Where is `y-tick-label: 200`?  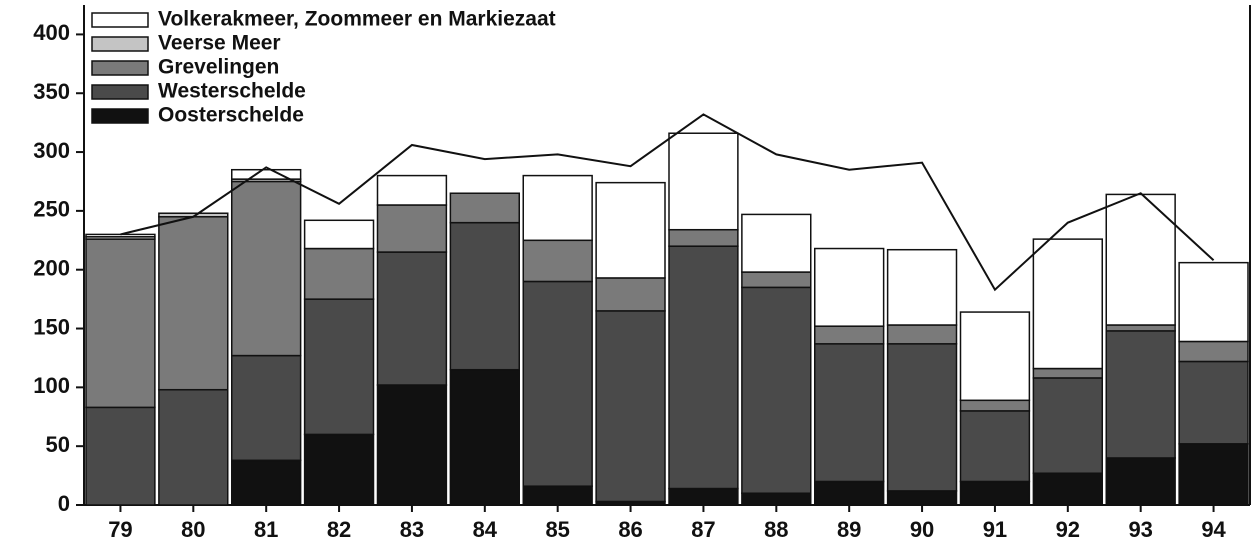
y-tick-label: 200 is located at coordinates (51, 268).